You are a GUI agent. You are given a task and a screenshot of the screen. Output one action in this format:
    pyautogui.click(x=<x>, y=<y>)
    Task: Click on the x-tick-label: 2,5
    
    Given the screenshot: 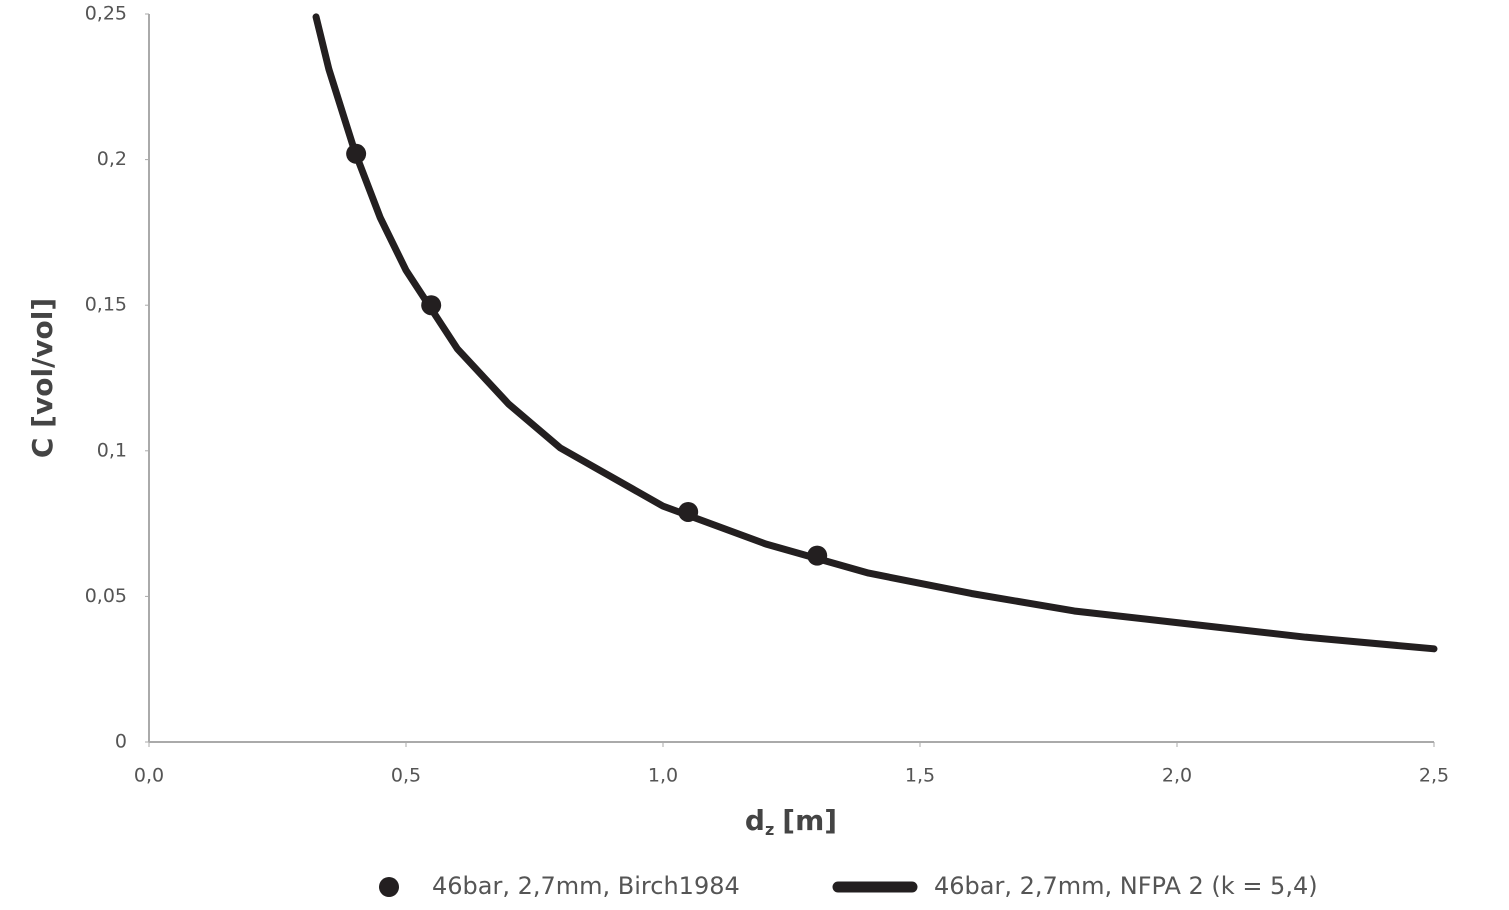 What is the action you would take?
    pyautogui.click(x=1434, y=776)
    